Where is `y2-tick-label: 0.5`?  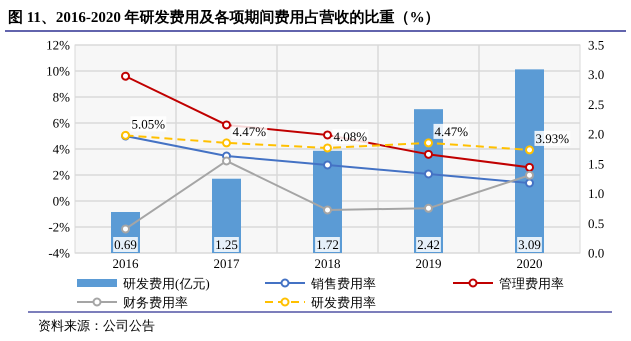
y2-tick-label: 0.5 is located at coordinates (596, 223).